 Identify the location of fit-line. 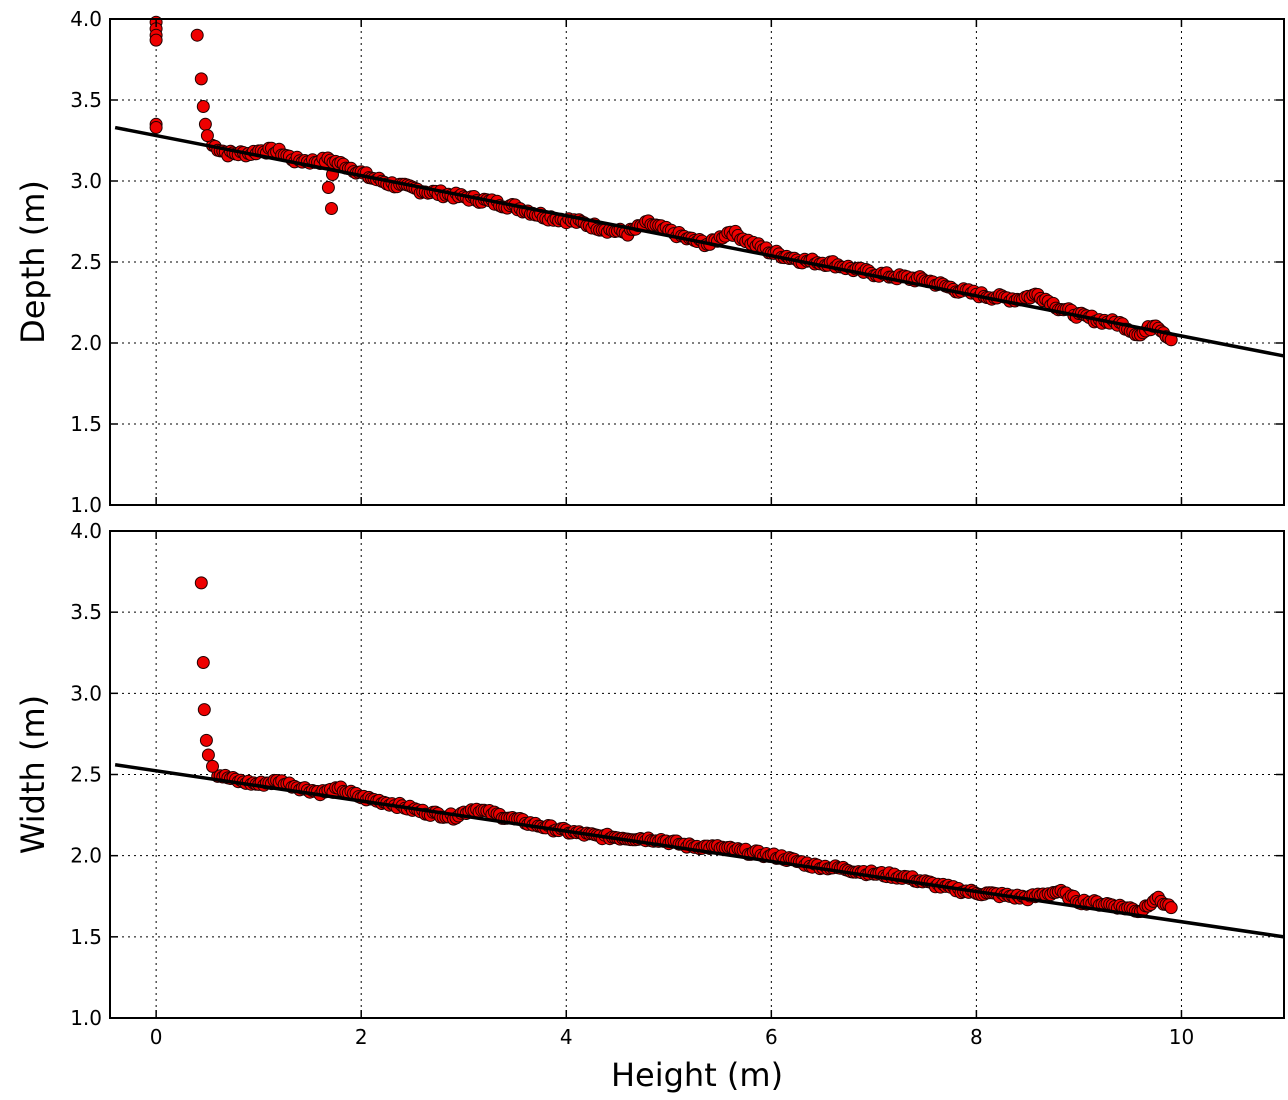
(699, 851).